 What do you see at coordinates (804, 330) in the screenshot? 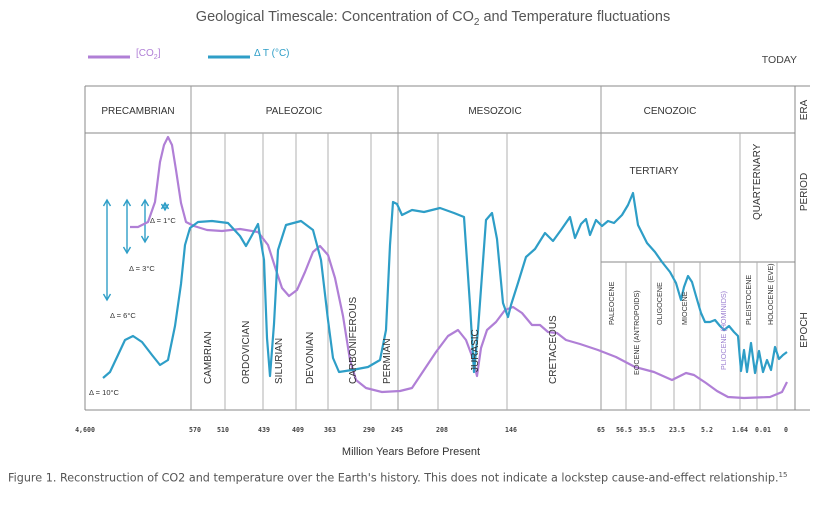
I see `row-label: EPOCH` at bounding box center [804, 330].